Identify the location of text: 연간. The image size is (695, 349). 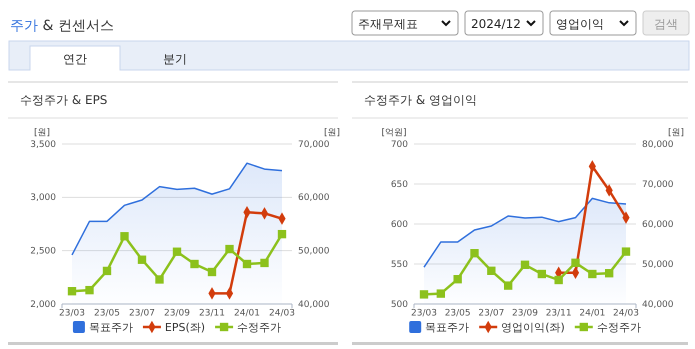
(75, 59).